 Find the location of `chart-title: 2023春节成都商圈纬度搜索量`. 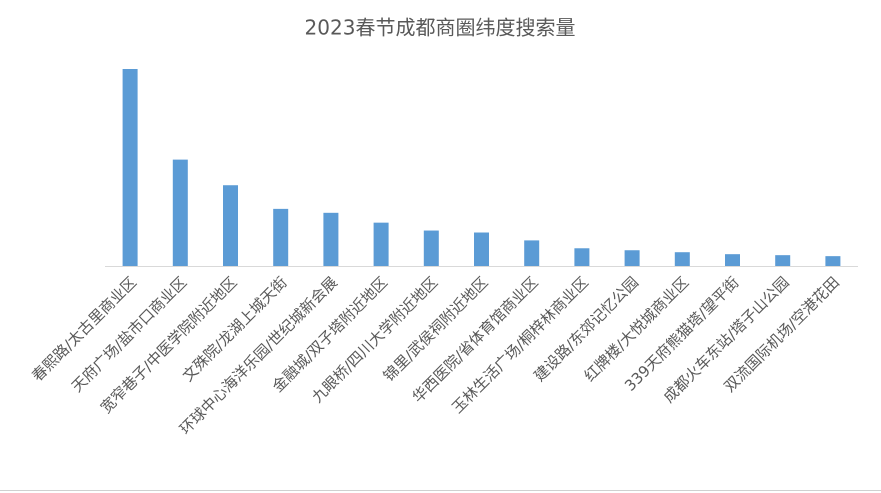

chart-title: 2023春节成都商圈纬度搜索量 is located at coordinates (440, 28).